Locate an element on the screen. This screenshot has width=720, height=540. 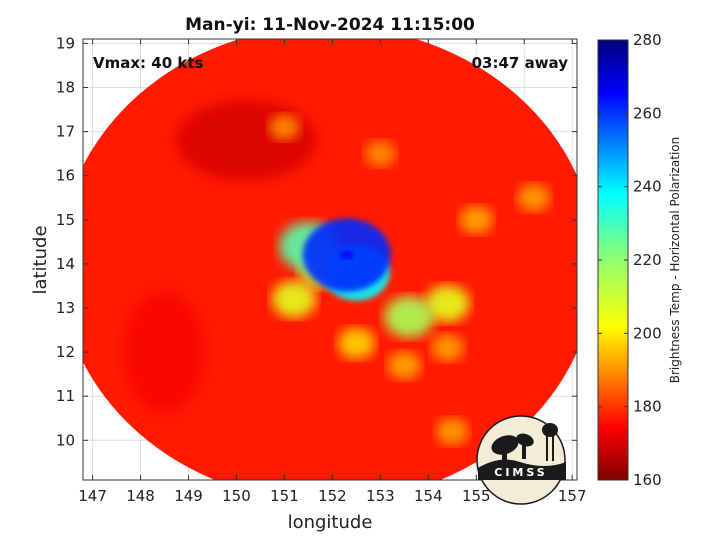
vmax-annotation: Vmax: 40 kts is located at coordinates (148, 63).